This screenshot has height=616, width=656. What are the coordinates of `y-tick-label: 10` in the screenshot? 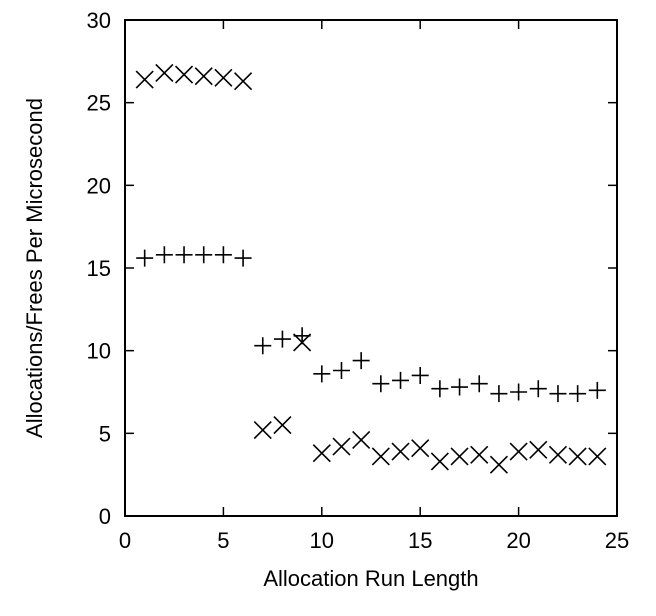 It's located at (99, 351).